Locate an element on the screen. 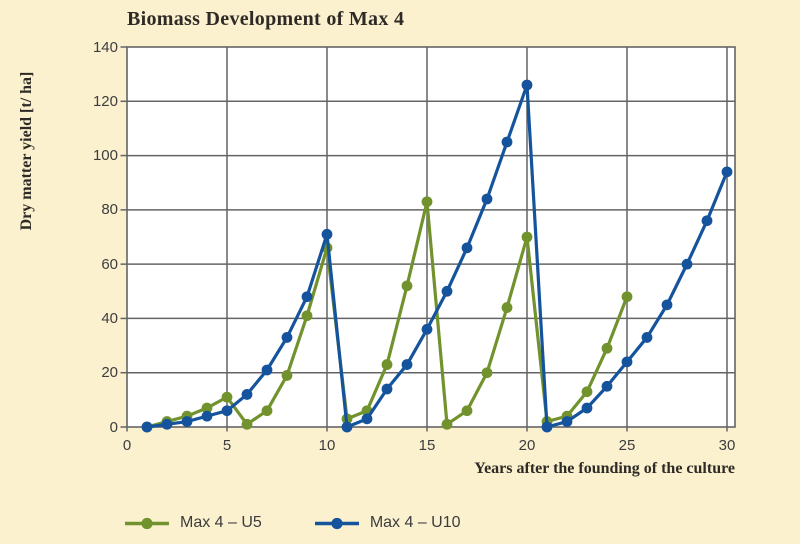 The image size is (800, 544). y-tick-label: 80 is located at coordinates (109, 210).